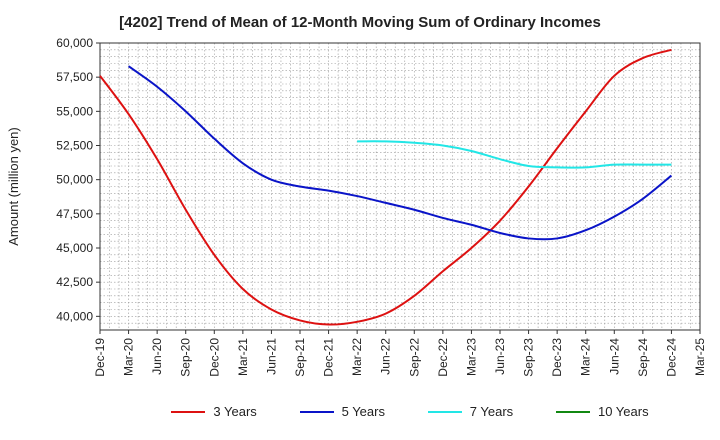 This screenshot has height=440, width=720. I want to click on legend-label-5-years: 5 Years, so click(363, 411).